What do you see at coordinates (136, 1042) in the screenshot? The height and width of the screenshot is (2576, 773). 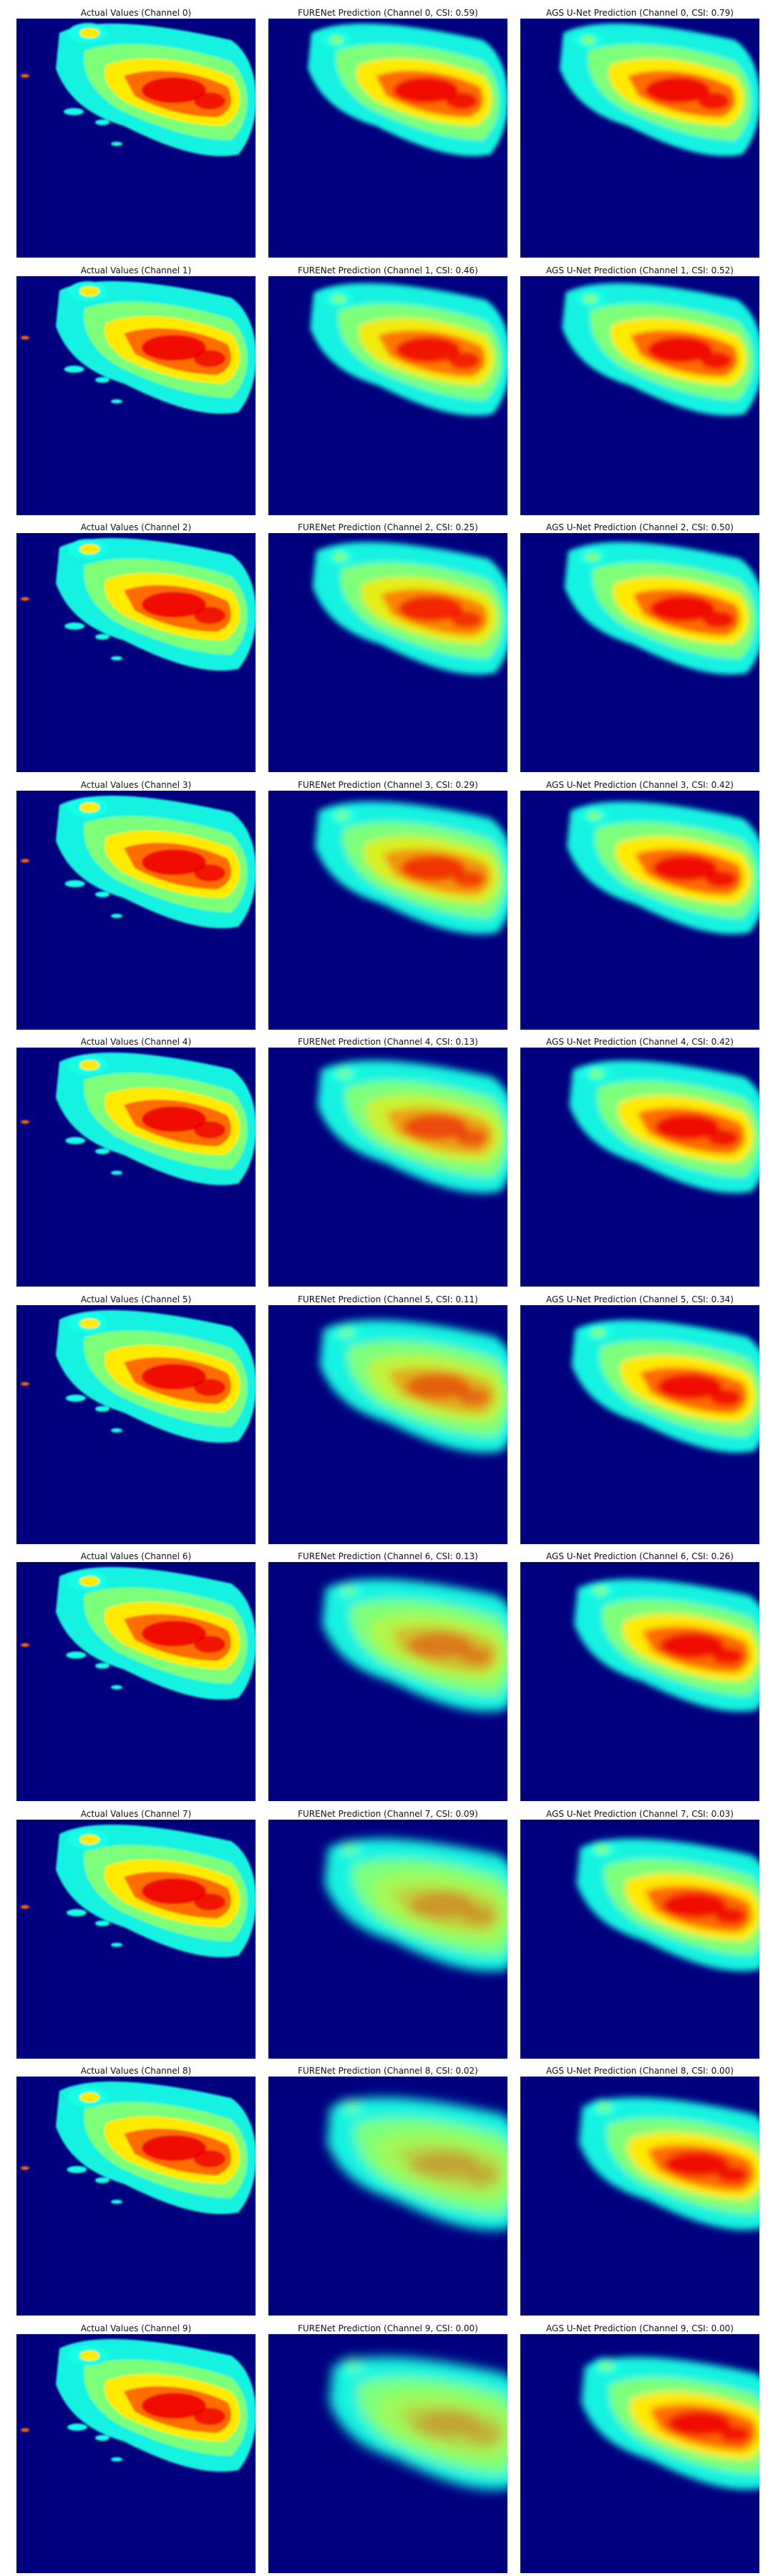 I see `panel-title-actual-channel-4: Actual Values (Channel 4)` at bounding box center [136, 1042].